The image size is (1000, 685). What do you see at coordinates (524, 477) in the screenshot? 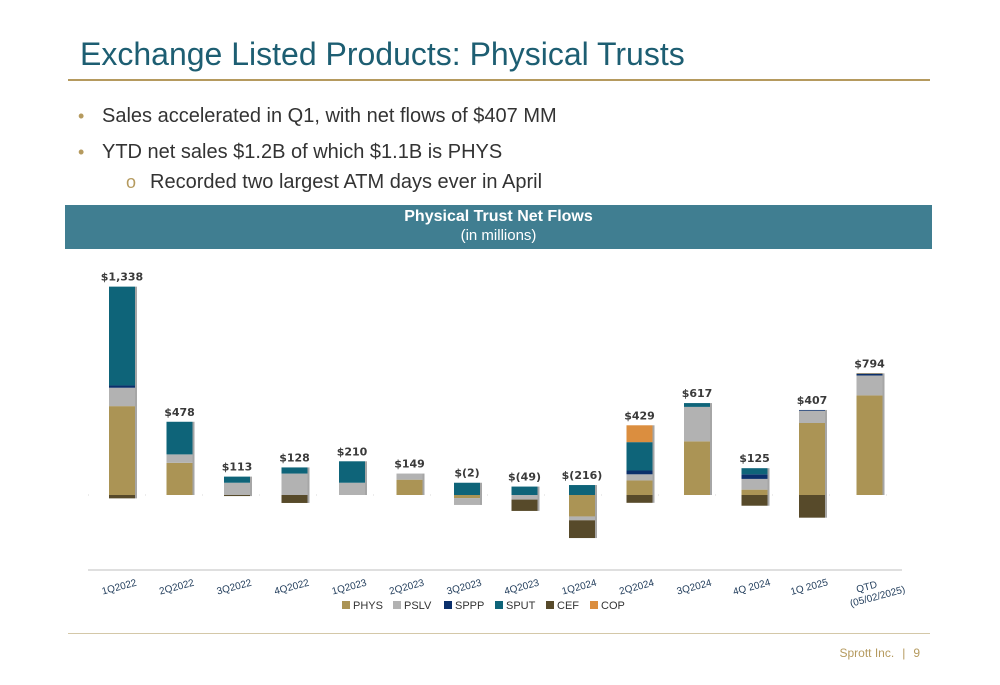
I see `data-label: $(49)` at bounding box center [524, 477].